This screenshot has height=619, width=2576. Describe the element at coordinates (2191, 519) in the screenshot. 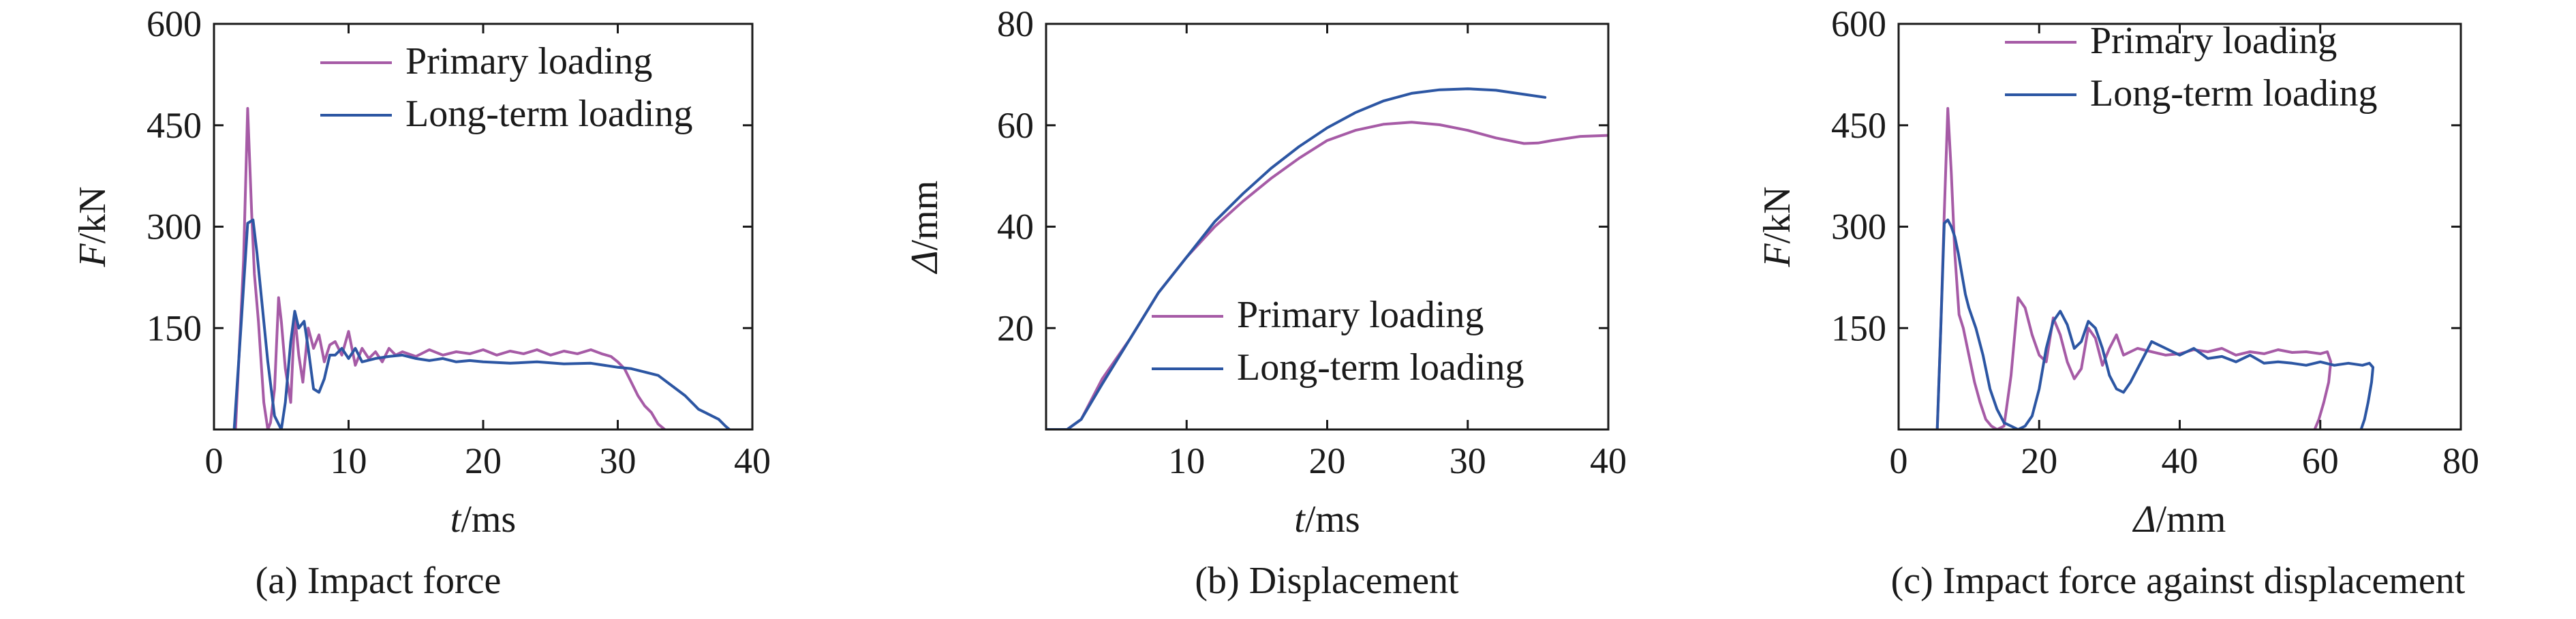

I see `x-axis-unit: /mm` at that location.